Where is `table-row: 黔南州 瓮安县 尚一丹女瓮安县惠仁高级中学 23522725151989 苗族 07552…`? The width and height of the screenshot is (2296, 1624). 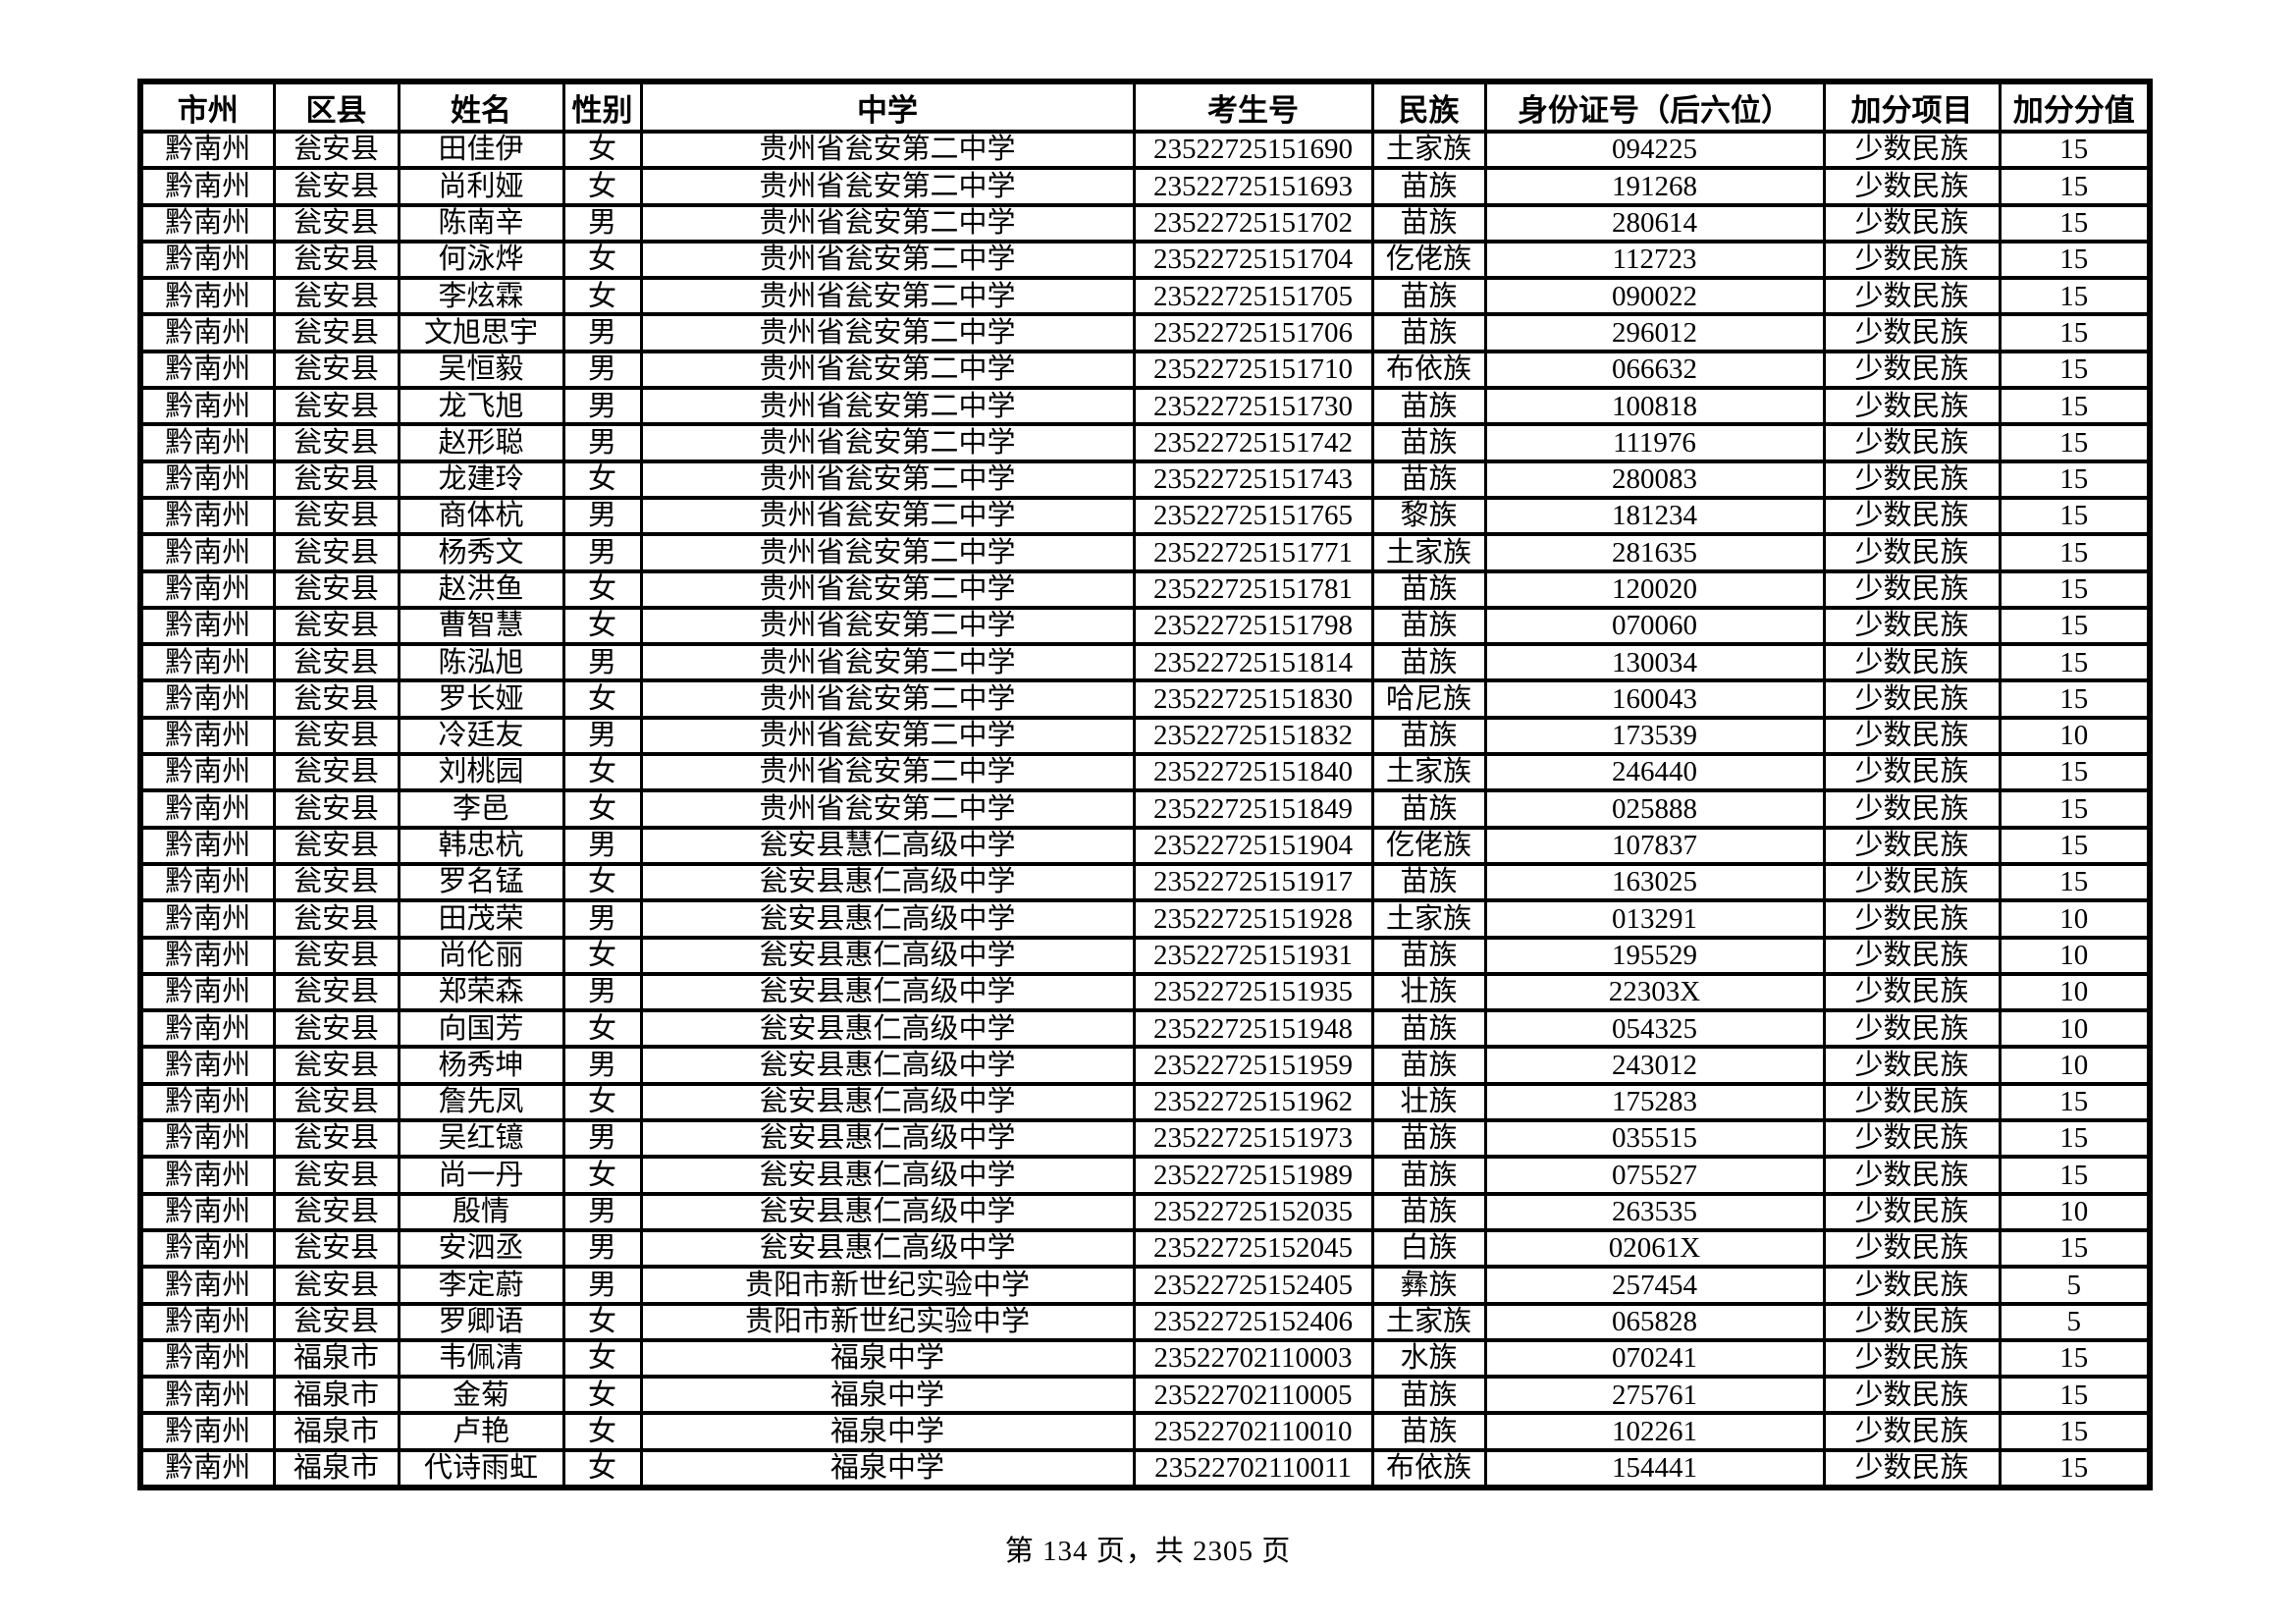
table-row: 黔南州 瓮安县 尚一丹女瓮安县惠仁高级中学 23522725151989 苗族 07552… is located at coordinates (1145, 1175).